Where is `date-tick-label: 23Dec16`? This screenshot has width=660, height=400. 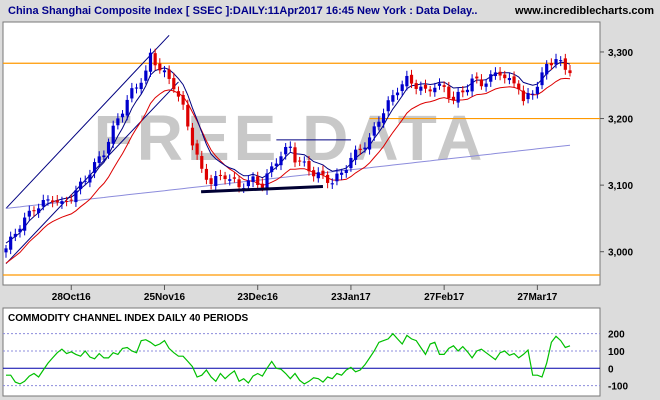
date-tick-label: 23Dec16 is located at coordinates (257, 297).